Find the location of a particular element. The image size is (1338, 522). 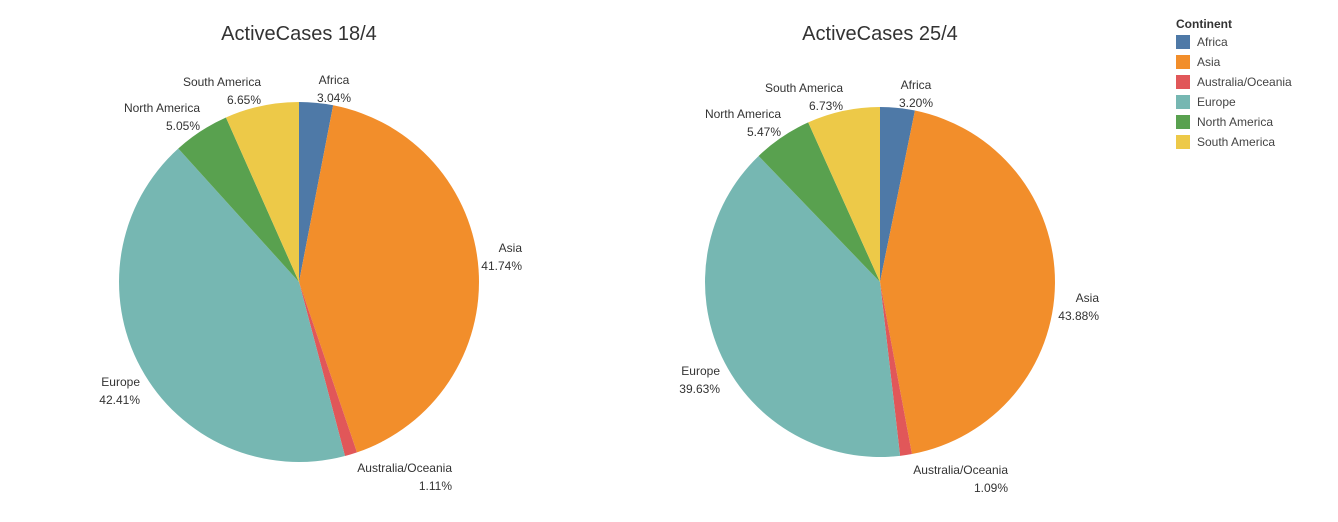

legend-label: South America is located at coordinates (1236, 142).